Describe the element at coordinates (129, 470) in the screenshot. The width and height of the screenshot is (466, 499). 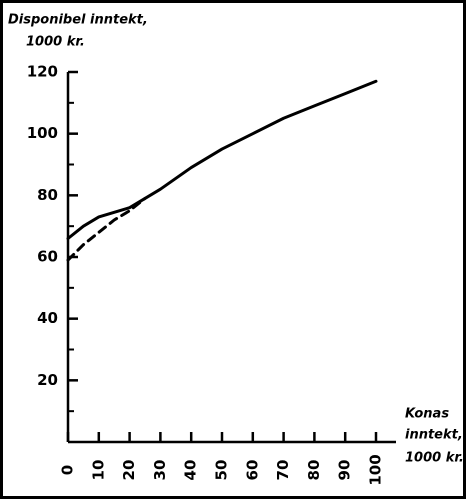
I see `x-tick-label: 20` at that location.